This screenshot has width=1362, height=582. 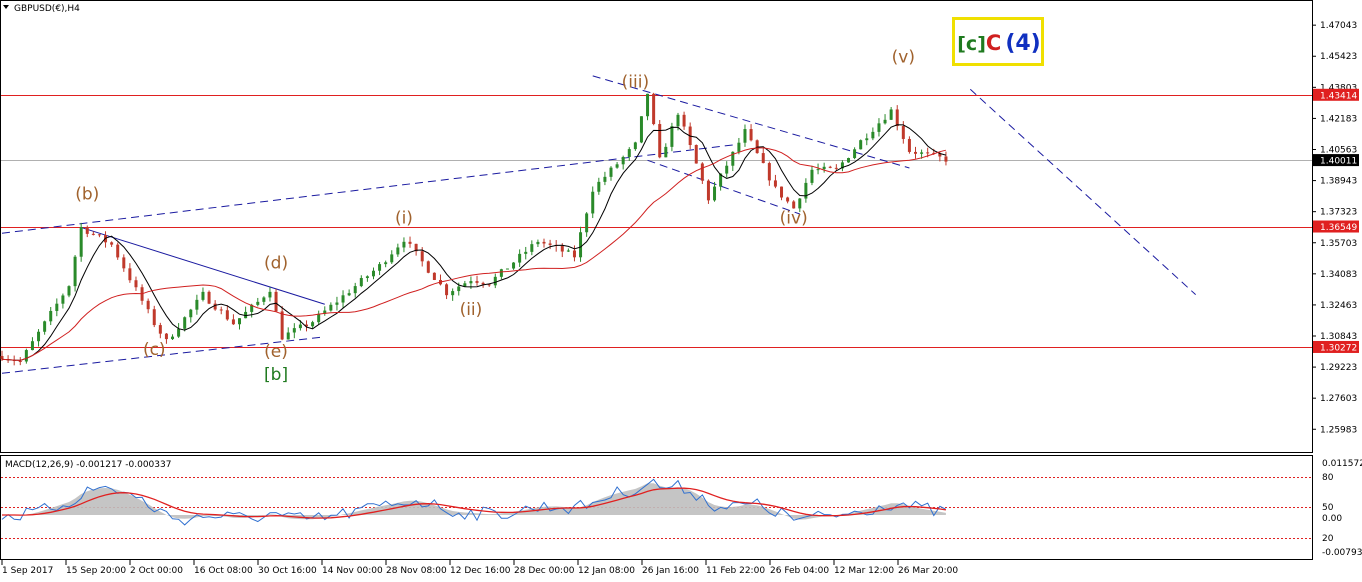 I want to click on time-tick-label: 28 Nov 08:00, so click(x=416, y=571).